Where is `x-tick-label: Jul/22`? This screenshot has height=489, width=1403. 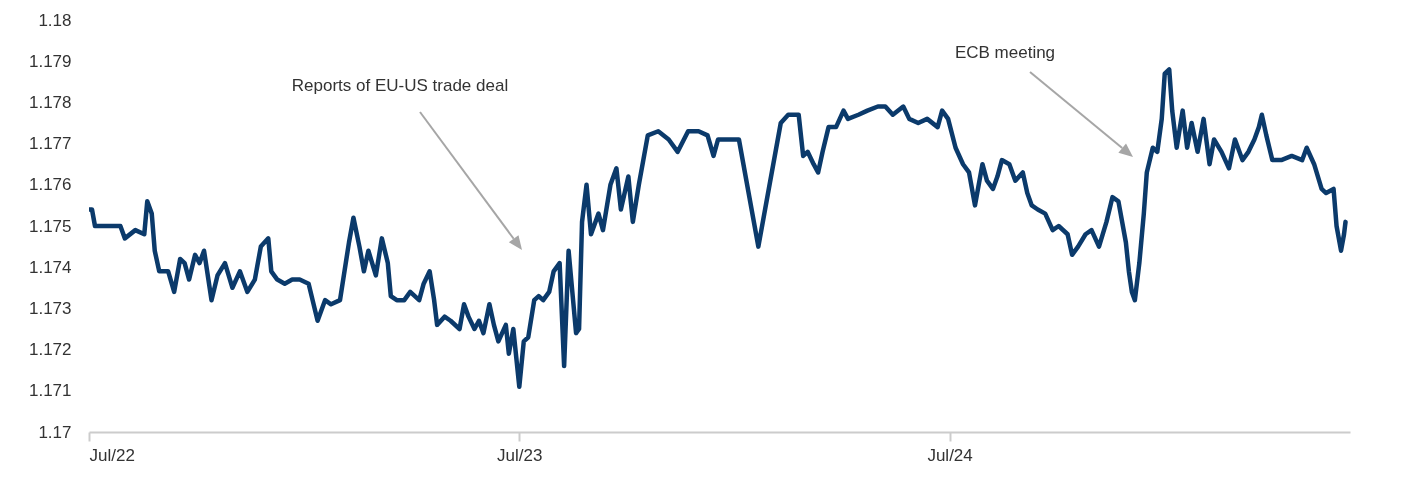 x-tick-label: Jul/22 is located at coordinates (112, 455).